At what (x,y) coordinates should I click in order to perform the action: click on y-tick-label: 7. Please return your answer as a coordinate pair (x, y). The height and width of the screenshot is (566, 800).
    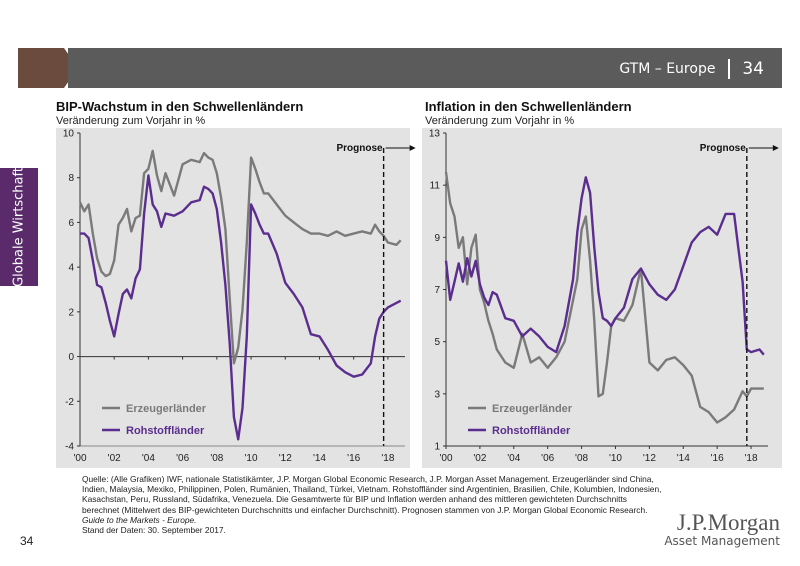
    Looking at the image, I should click on (437, 290).